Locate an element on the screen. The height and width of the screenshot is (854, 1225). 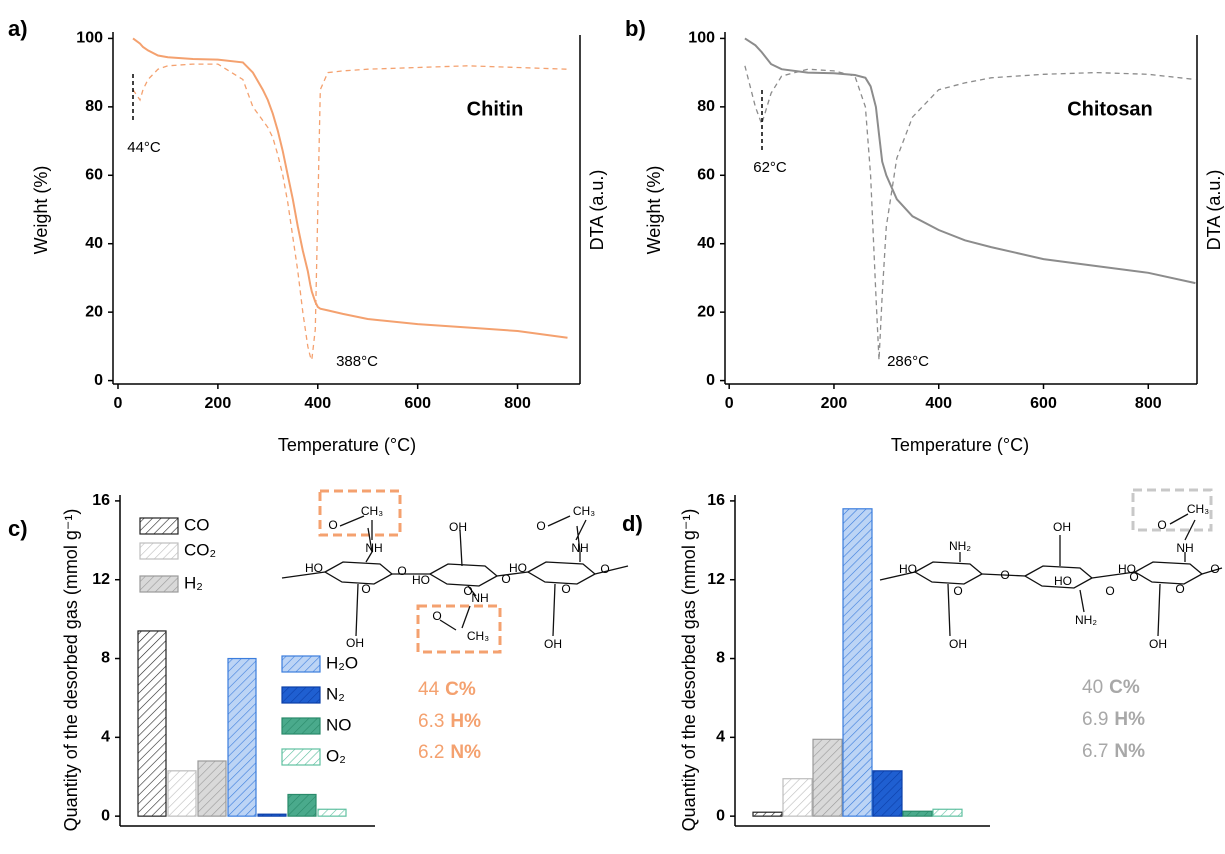
composition: 6.9 H% is located at coordinates (1113, 719).